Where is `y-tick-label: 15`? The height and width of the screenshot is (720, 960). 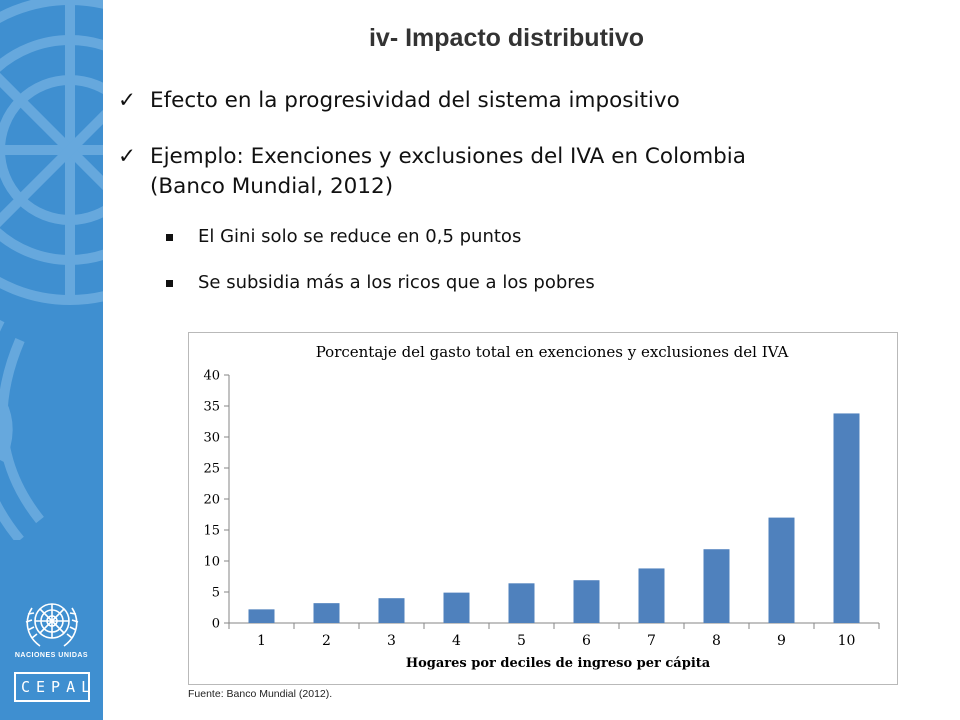 y-tick-label: 15 is located at coordinates (211, 531).